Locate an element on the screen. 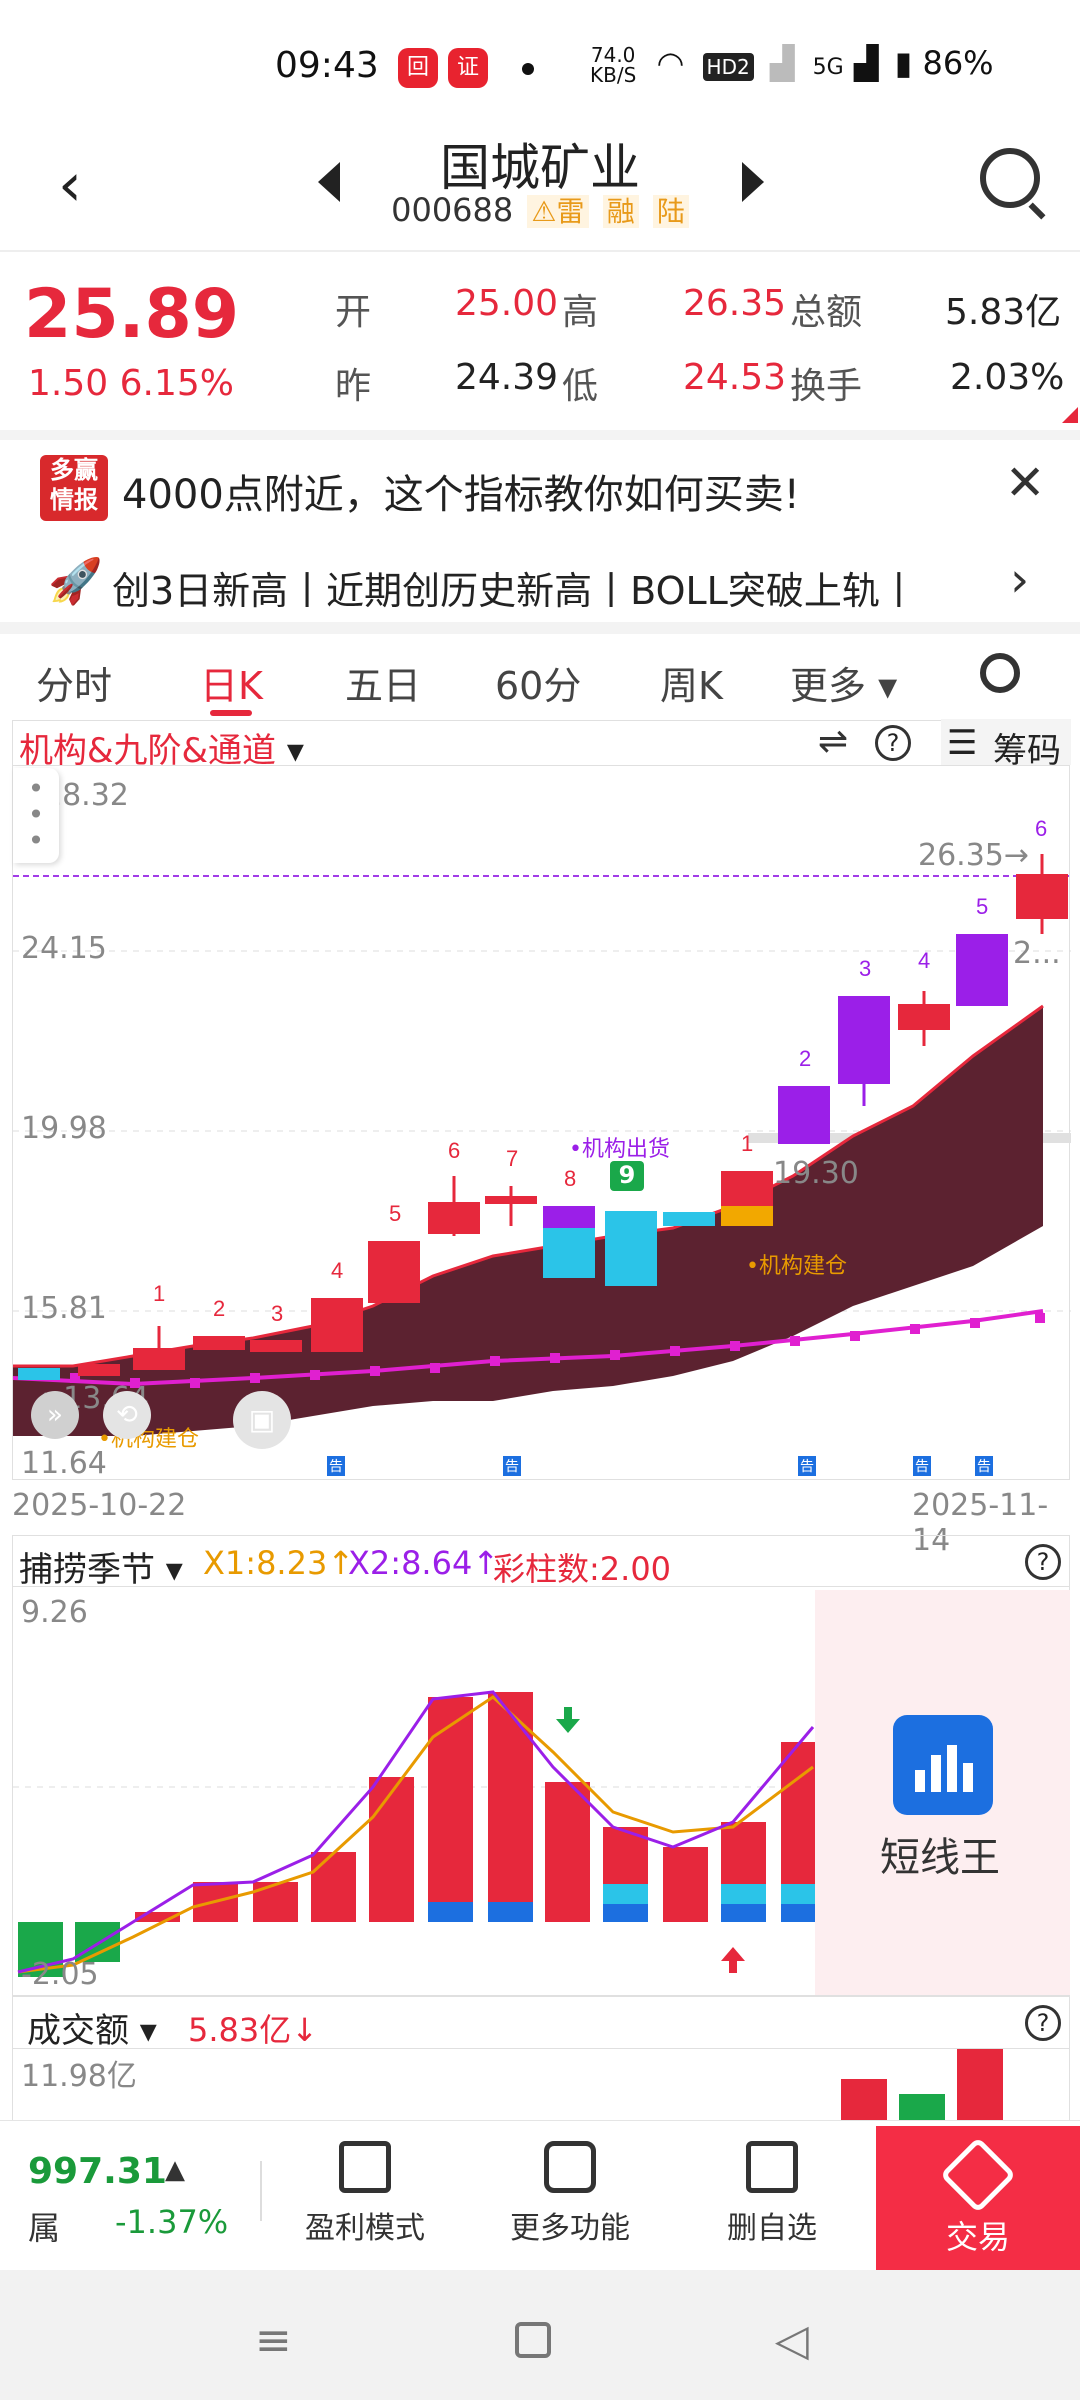  remove-watchlist-button: 删自选 is located at coordinates (772, 2194).